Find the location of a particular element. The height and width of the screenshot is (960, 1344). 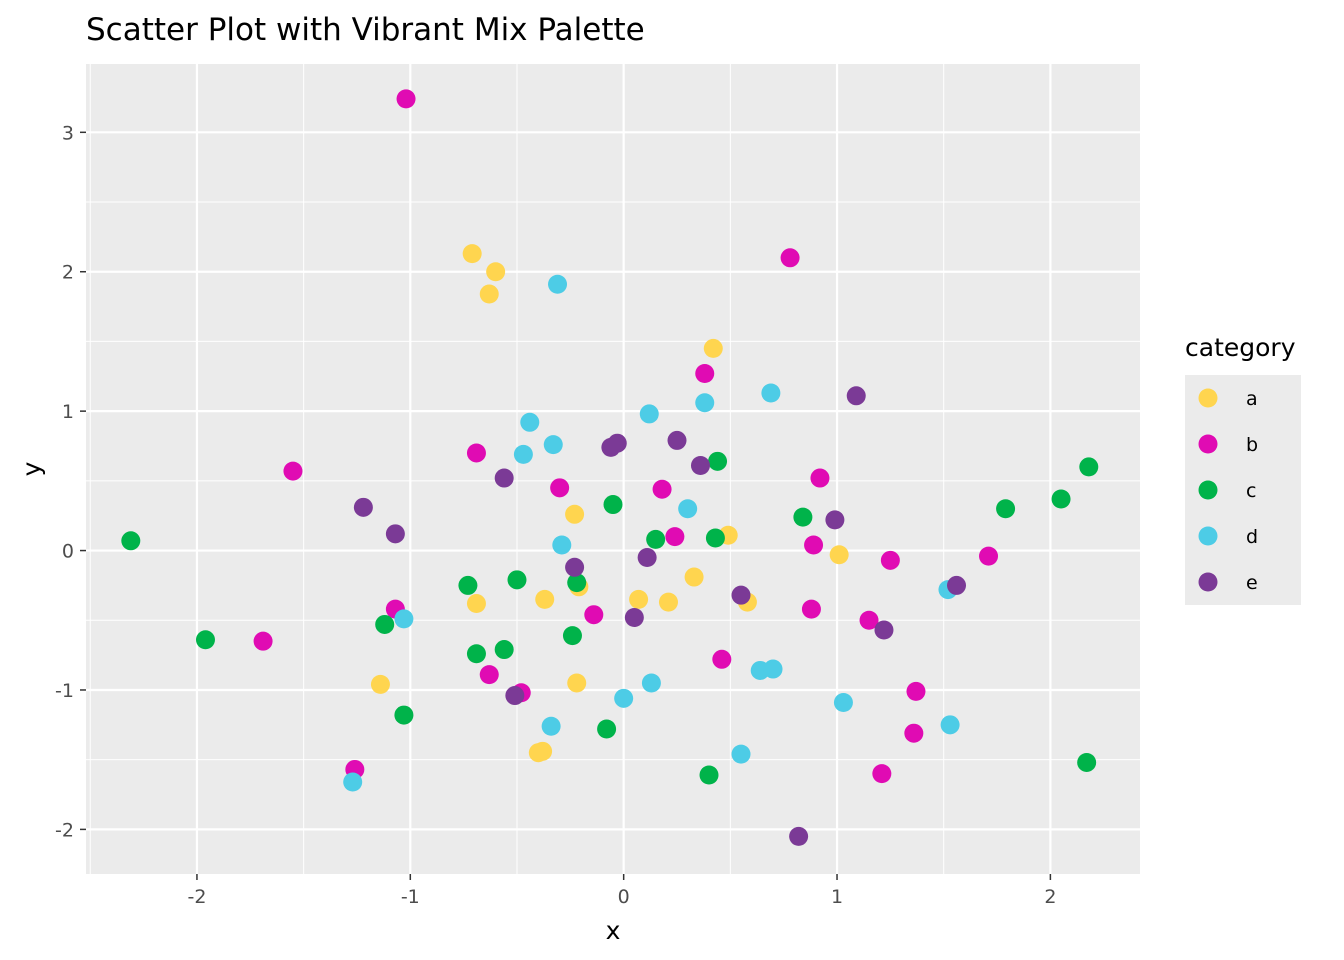

x-tick-label: 1 is located at coordinates (837, 897).